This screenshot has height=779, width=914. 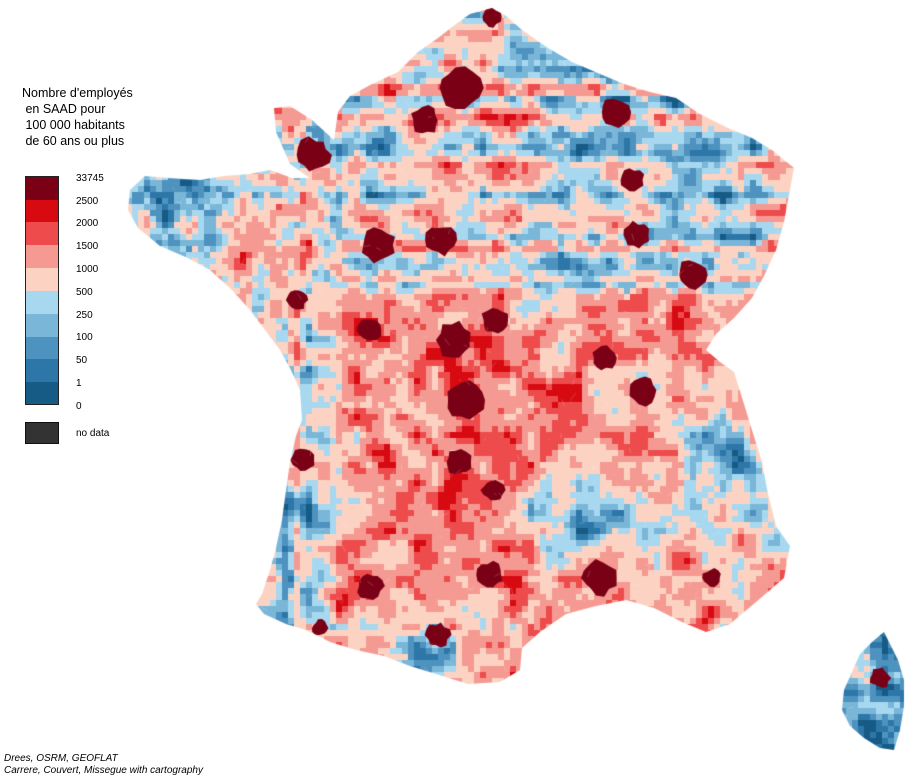 I want to click on legend-label-2500: 2500, so click(x=87, y=201).